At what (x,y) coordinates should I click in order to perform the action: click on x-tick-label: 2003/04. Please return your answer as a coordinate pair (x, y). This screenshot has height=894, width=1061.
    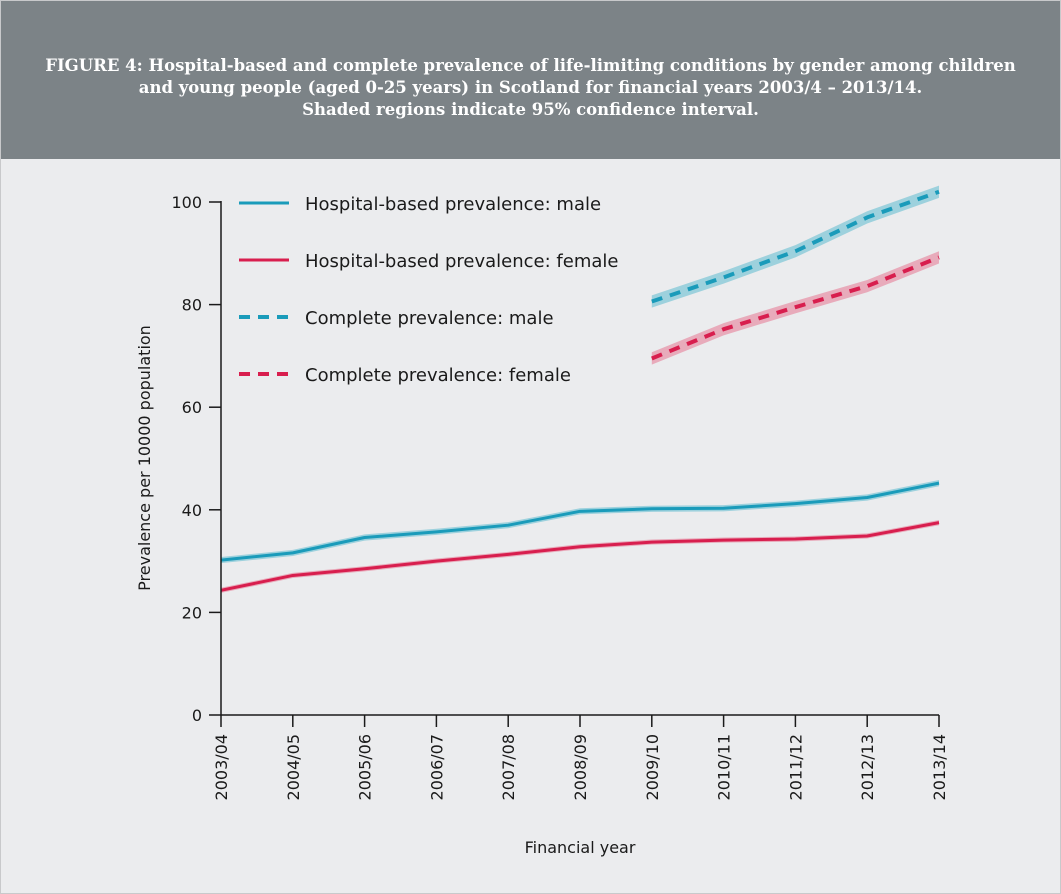
    Looking at the image, I should click on (221, 767).